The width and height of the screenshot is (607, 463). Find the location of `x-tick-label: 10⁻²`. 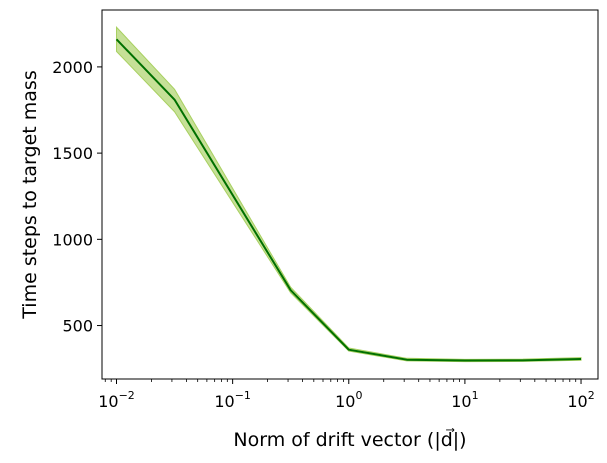

x-tick-label: 10⁻² is located at coordinates (116, 400).